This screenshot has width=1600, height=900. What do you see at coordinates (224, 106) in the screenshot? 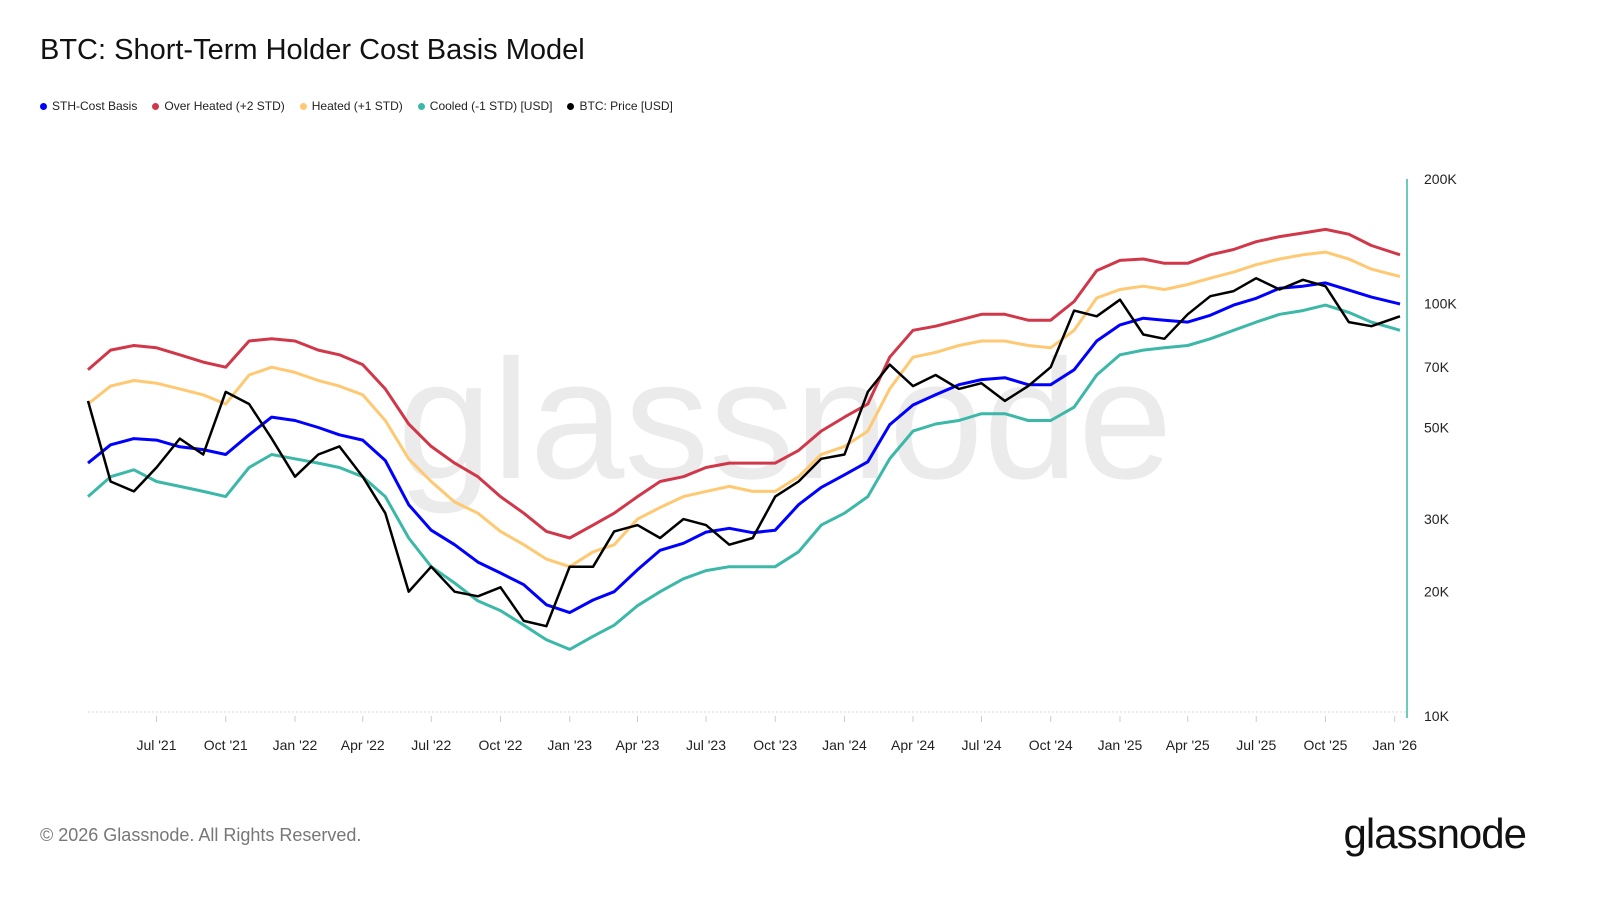
I see `legend-label: Over Heated (+2 STD)` at bounding box center [224, 106].